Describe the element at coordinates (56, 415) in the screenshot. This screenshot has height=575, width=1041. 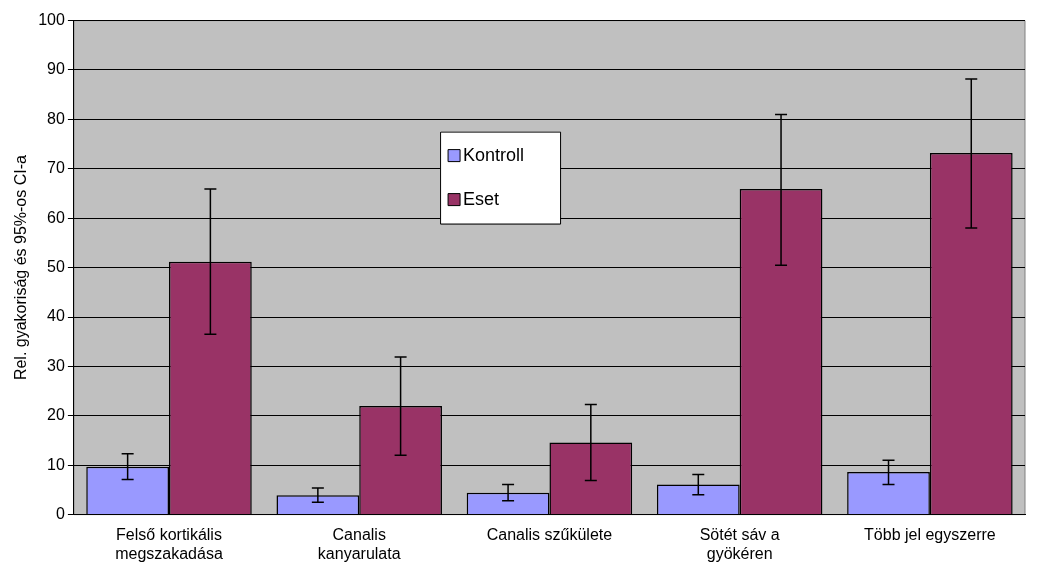
I see `y-tick-label: 20` at that location.